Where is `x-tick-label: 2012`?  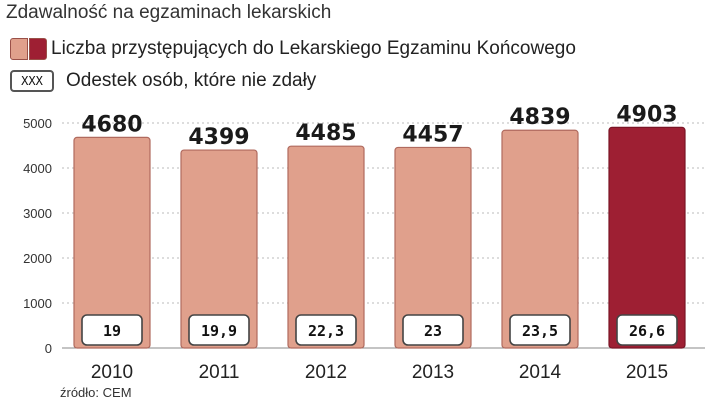 x-tick-label: 2012 is located at coordinates (326, 372).